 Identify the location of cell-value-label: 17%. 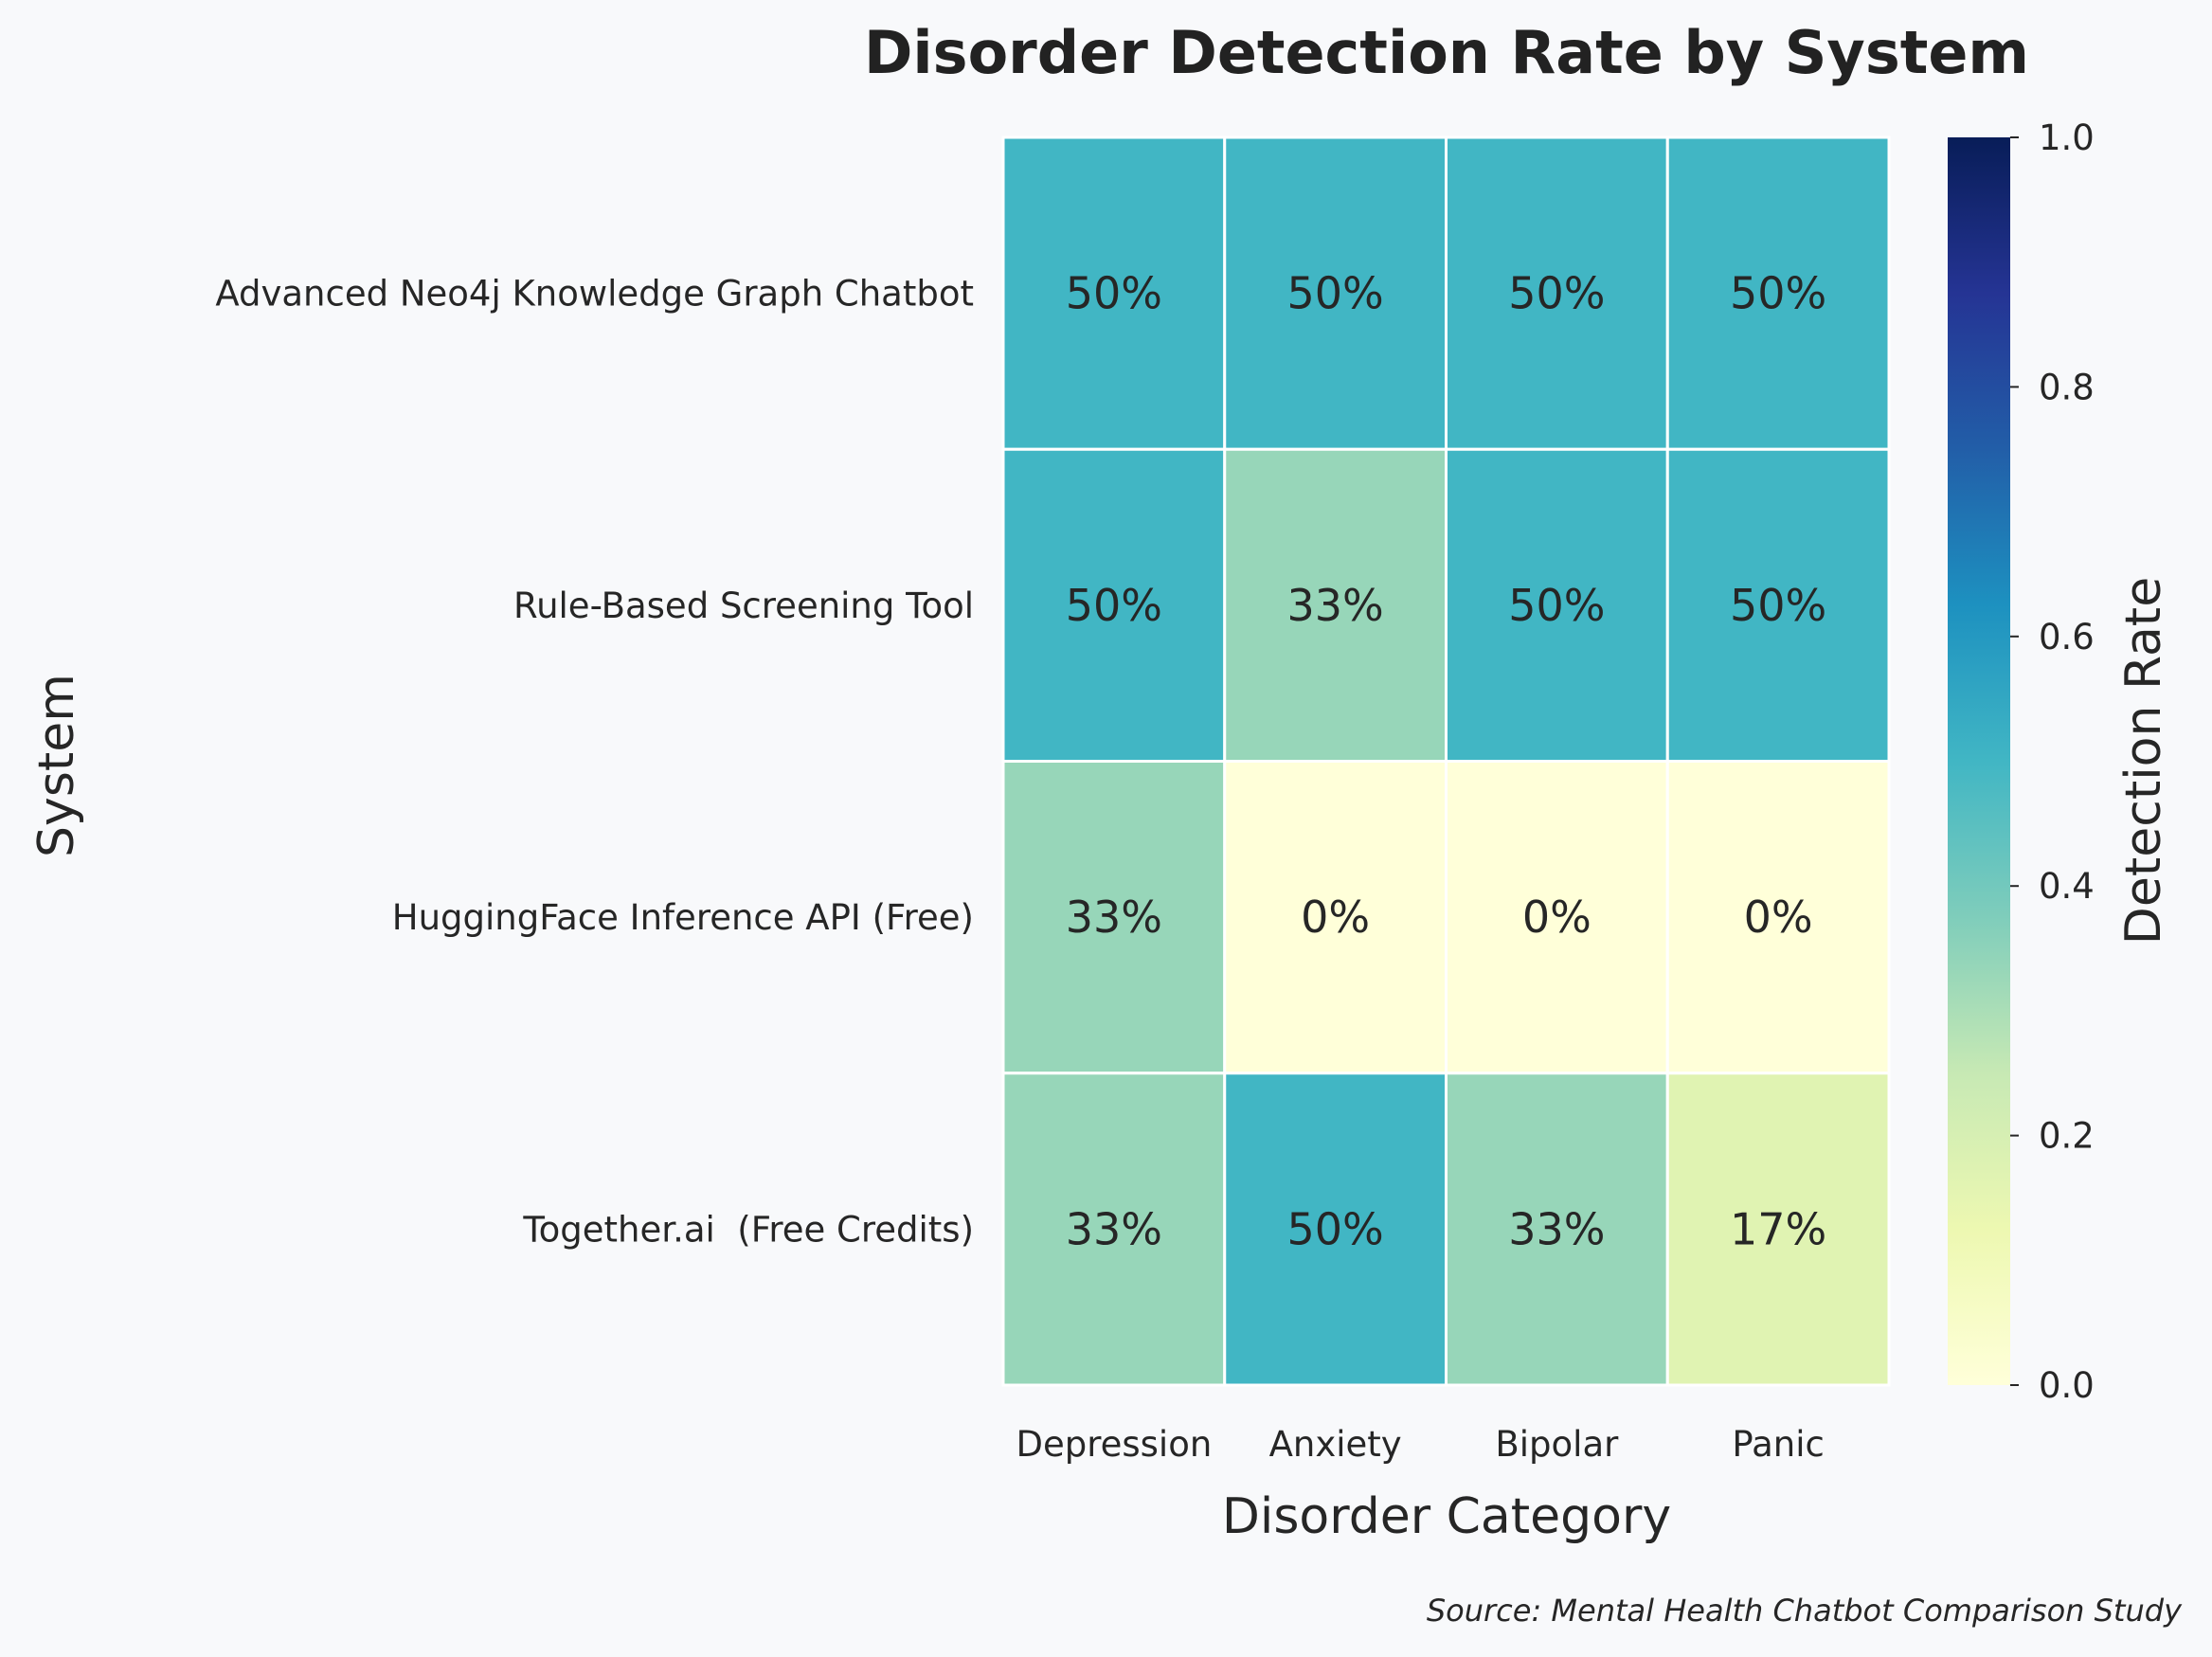
(1778, 1228).